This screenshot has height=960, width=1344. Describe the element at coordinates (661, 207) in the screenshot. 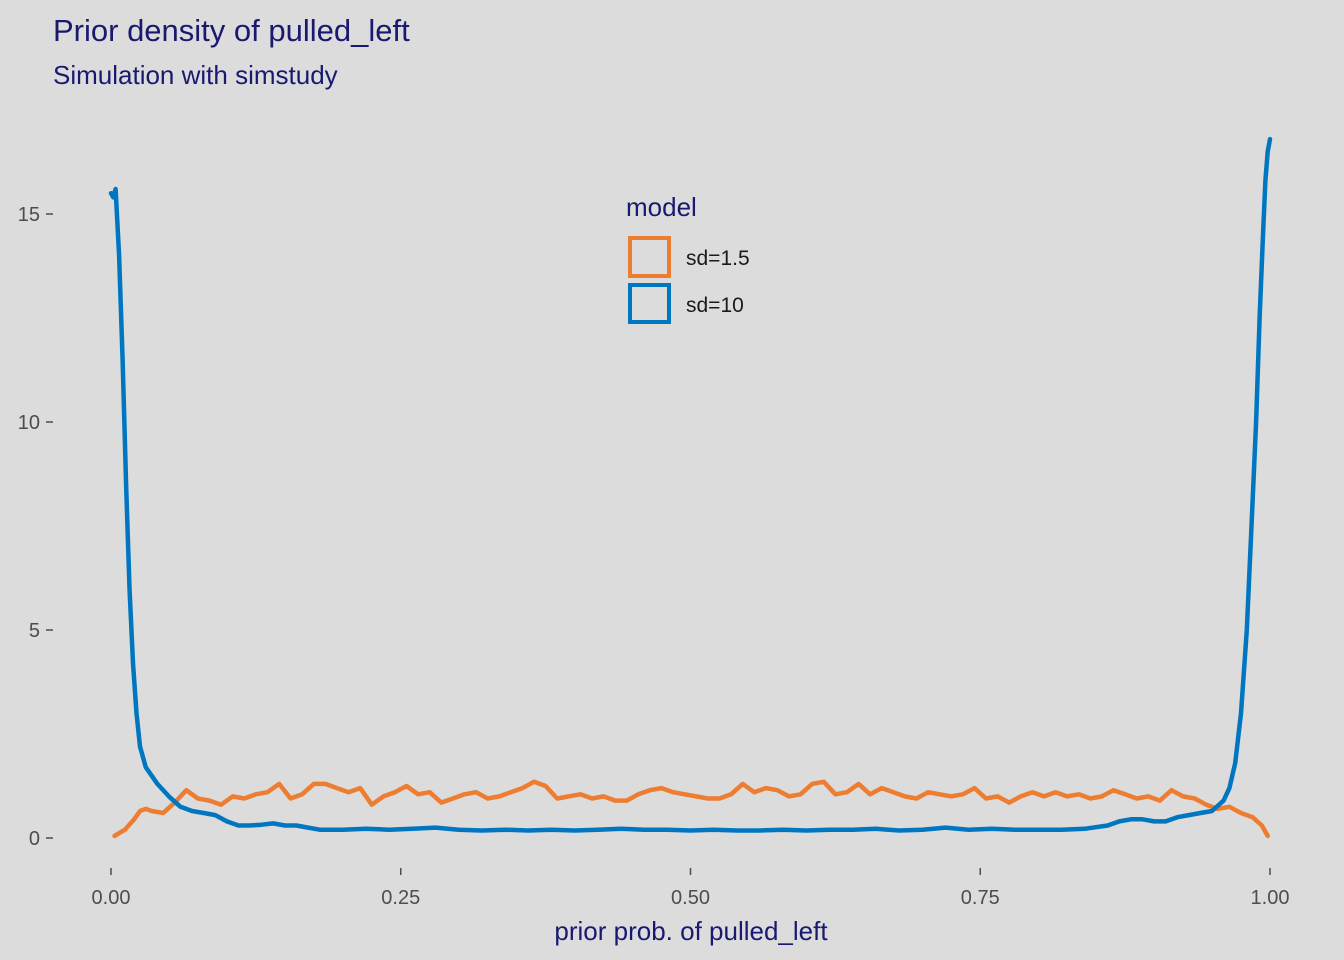

I see `legend-title: model` at that location.